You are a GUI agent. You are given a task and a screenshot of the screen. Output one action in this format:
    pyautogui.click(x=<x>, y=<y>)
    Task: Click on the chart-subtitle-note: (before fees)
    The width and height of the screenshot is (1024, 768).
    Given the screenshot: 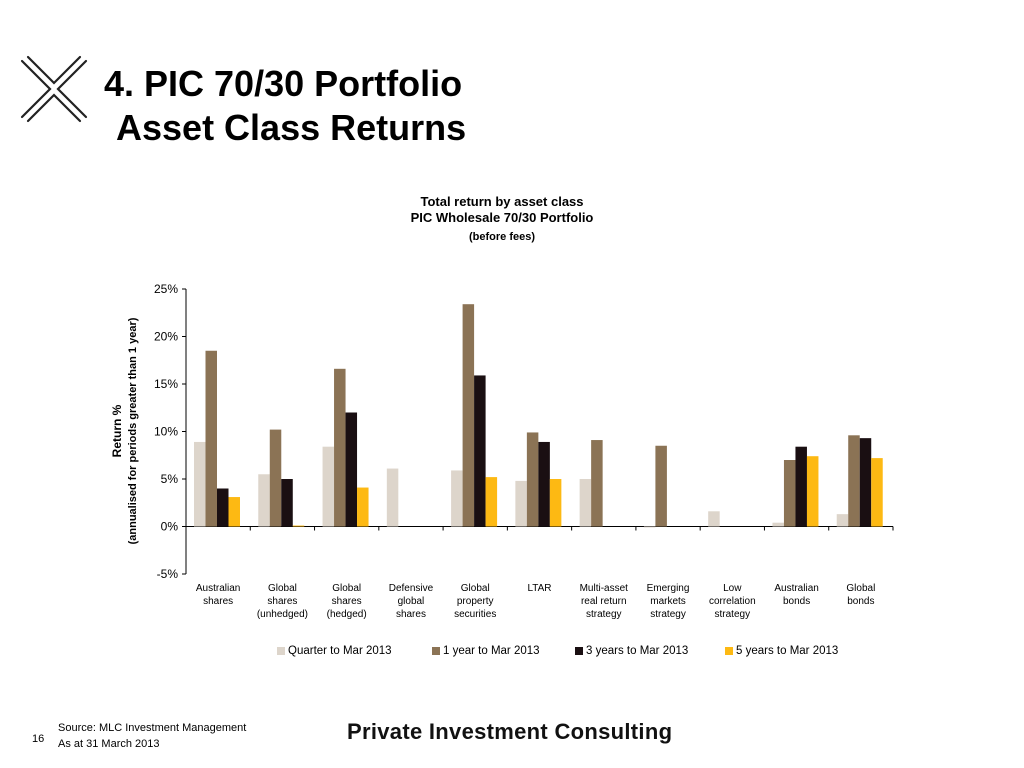 What is the action you would take?
    pyautogui.click(x=502, y=237)
    